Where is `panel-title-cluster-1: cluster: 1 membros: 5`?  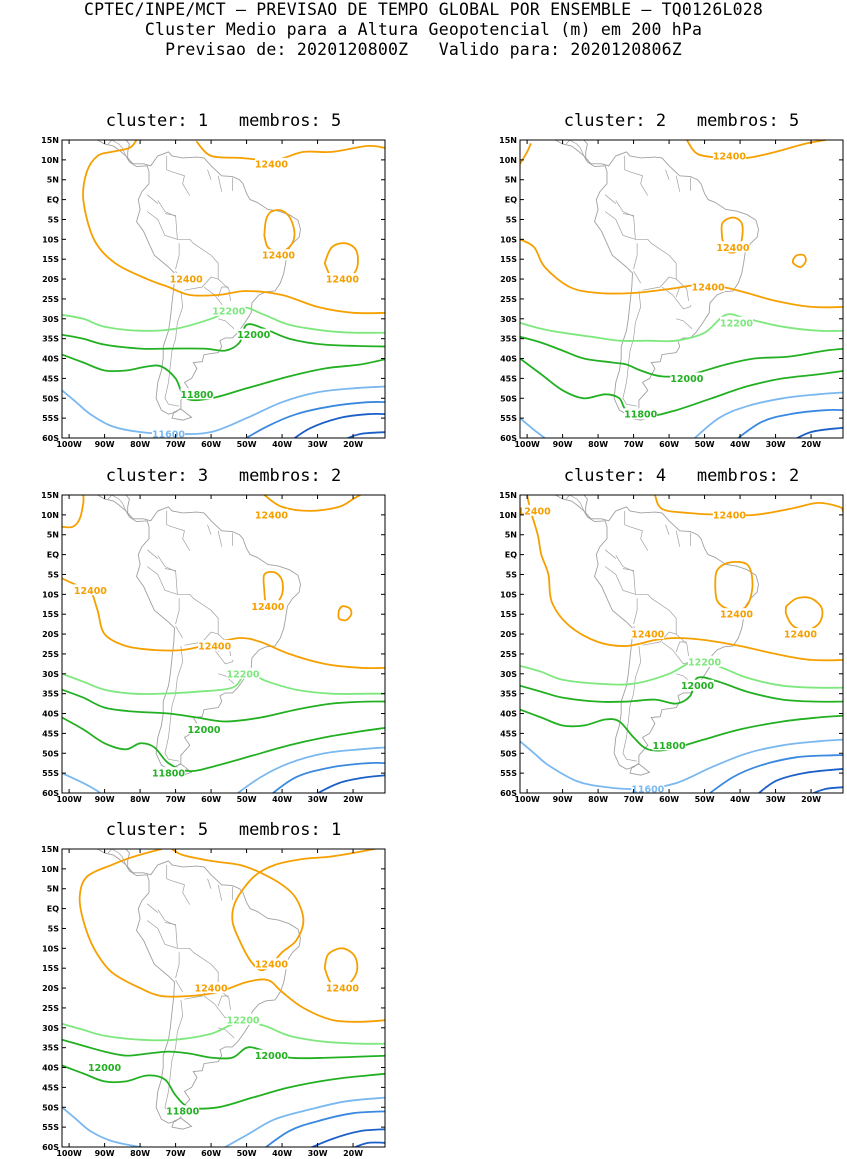 panel-title-cluster-1: cluster: 1 membros: 5 is located at coordinates (223, 121).